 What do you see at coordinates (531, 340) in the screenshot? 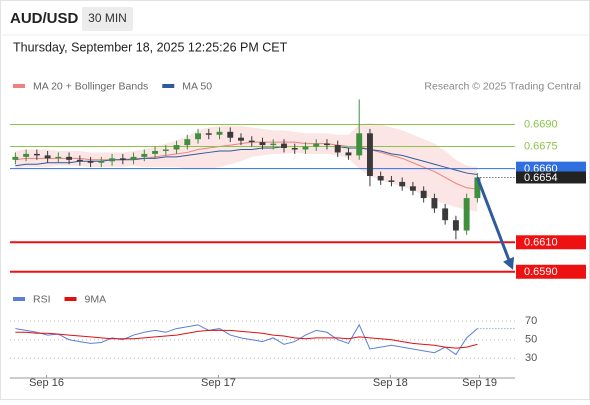
I see `y-tick-label: 50` at bounding box center [531, 340].